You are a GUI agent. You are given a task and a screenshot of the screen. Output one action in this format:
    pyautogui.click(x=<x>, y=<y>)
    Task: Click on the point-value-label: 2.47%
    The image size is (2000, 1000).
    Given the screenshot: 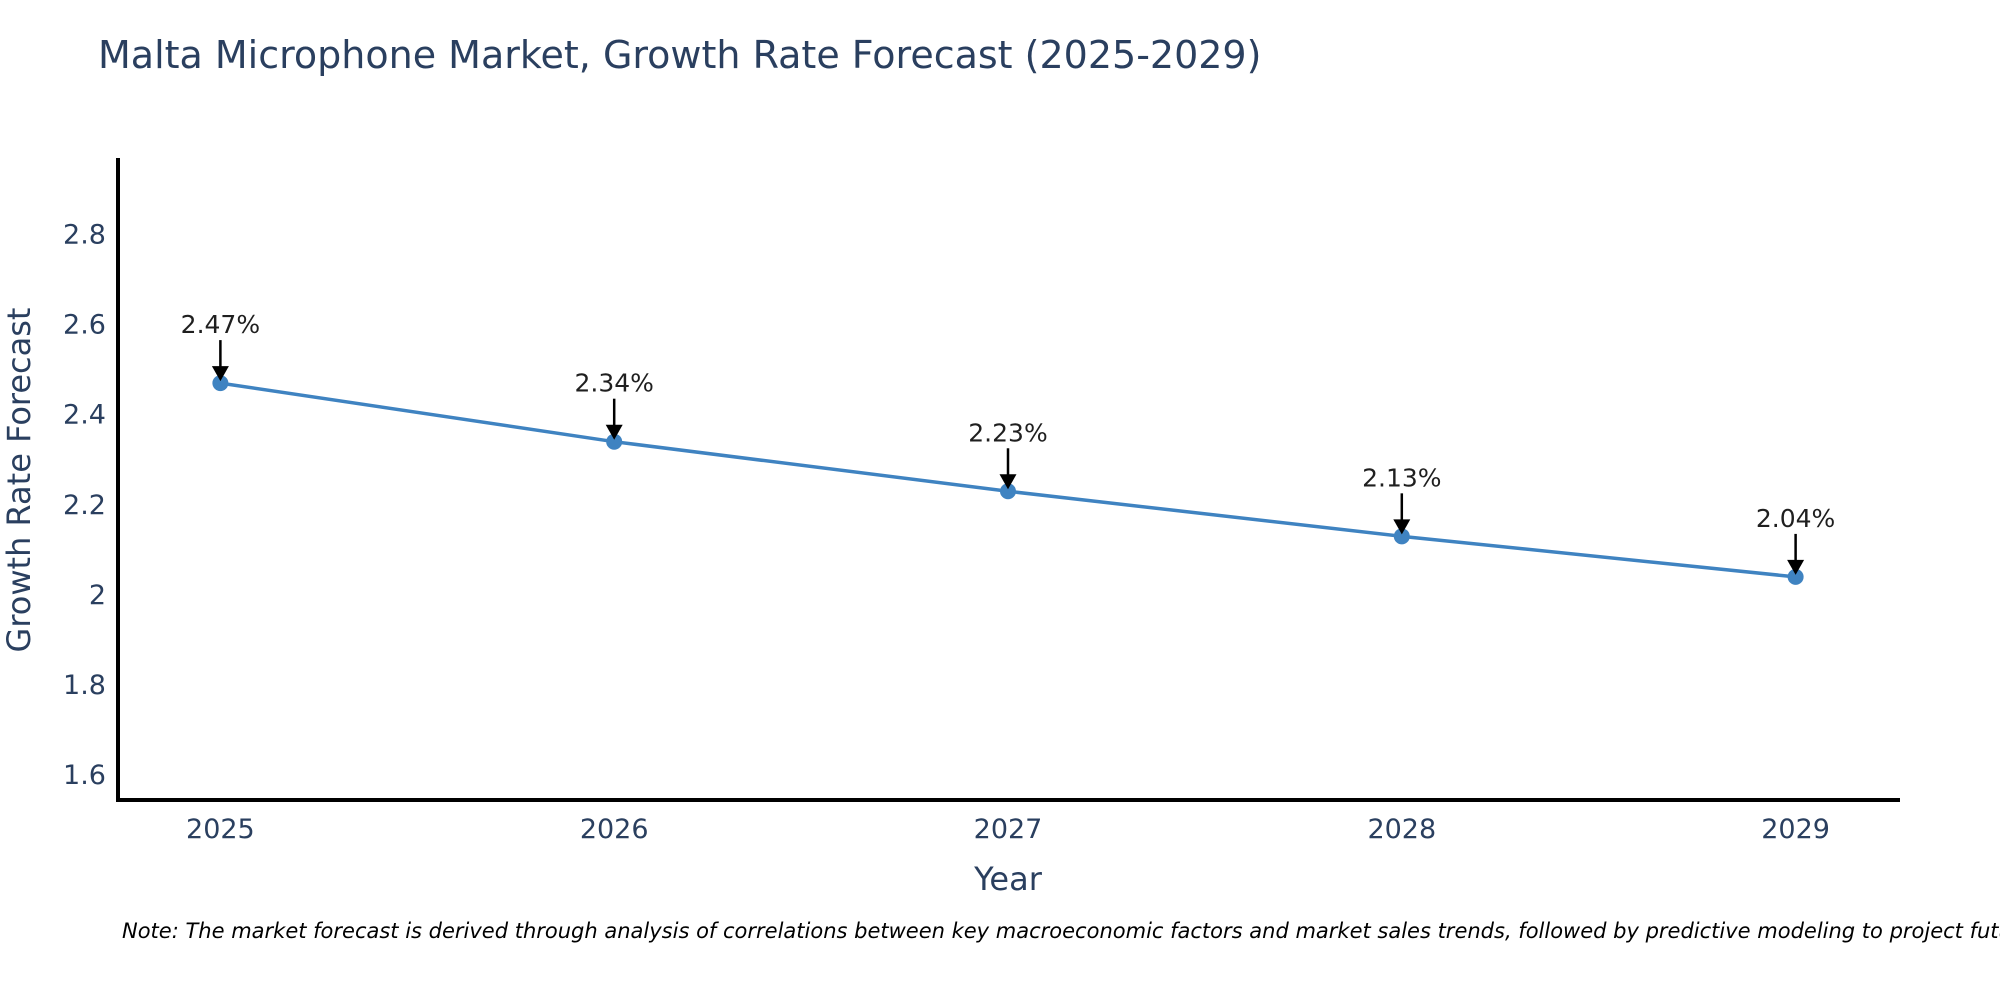 What is the action you would take?
    pyautogui.click(x=220, y=324)
    